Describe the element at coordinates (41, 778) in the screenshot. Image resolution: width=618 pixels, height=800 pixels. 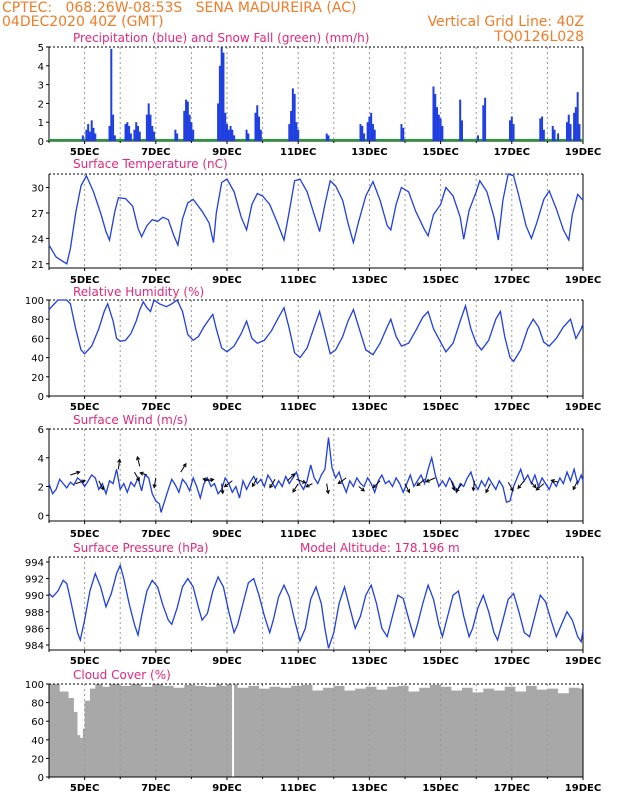
I see `y-tick-label: 0` at that location.